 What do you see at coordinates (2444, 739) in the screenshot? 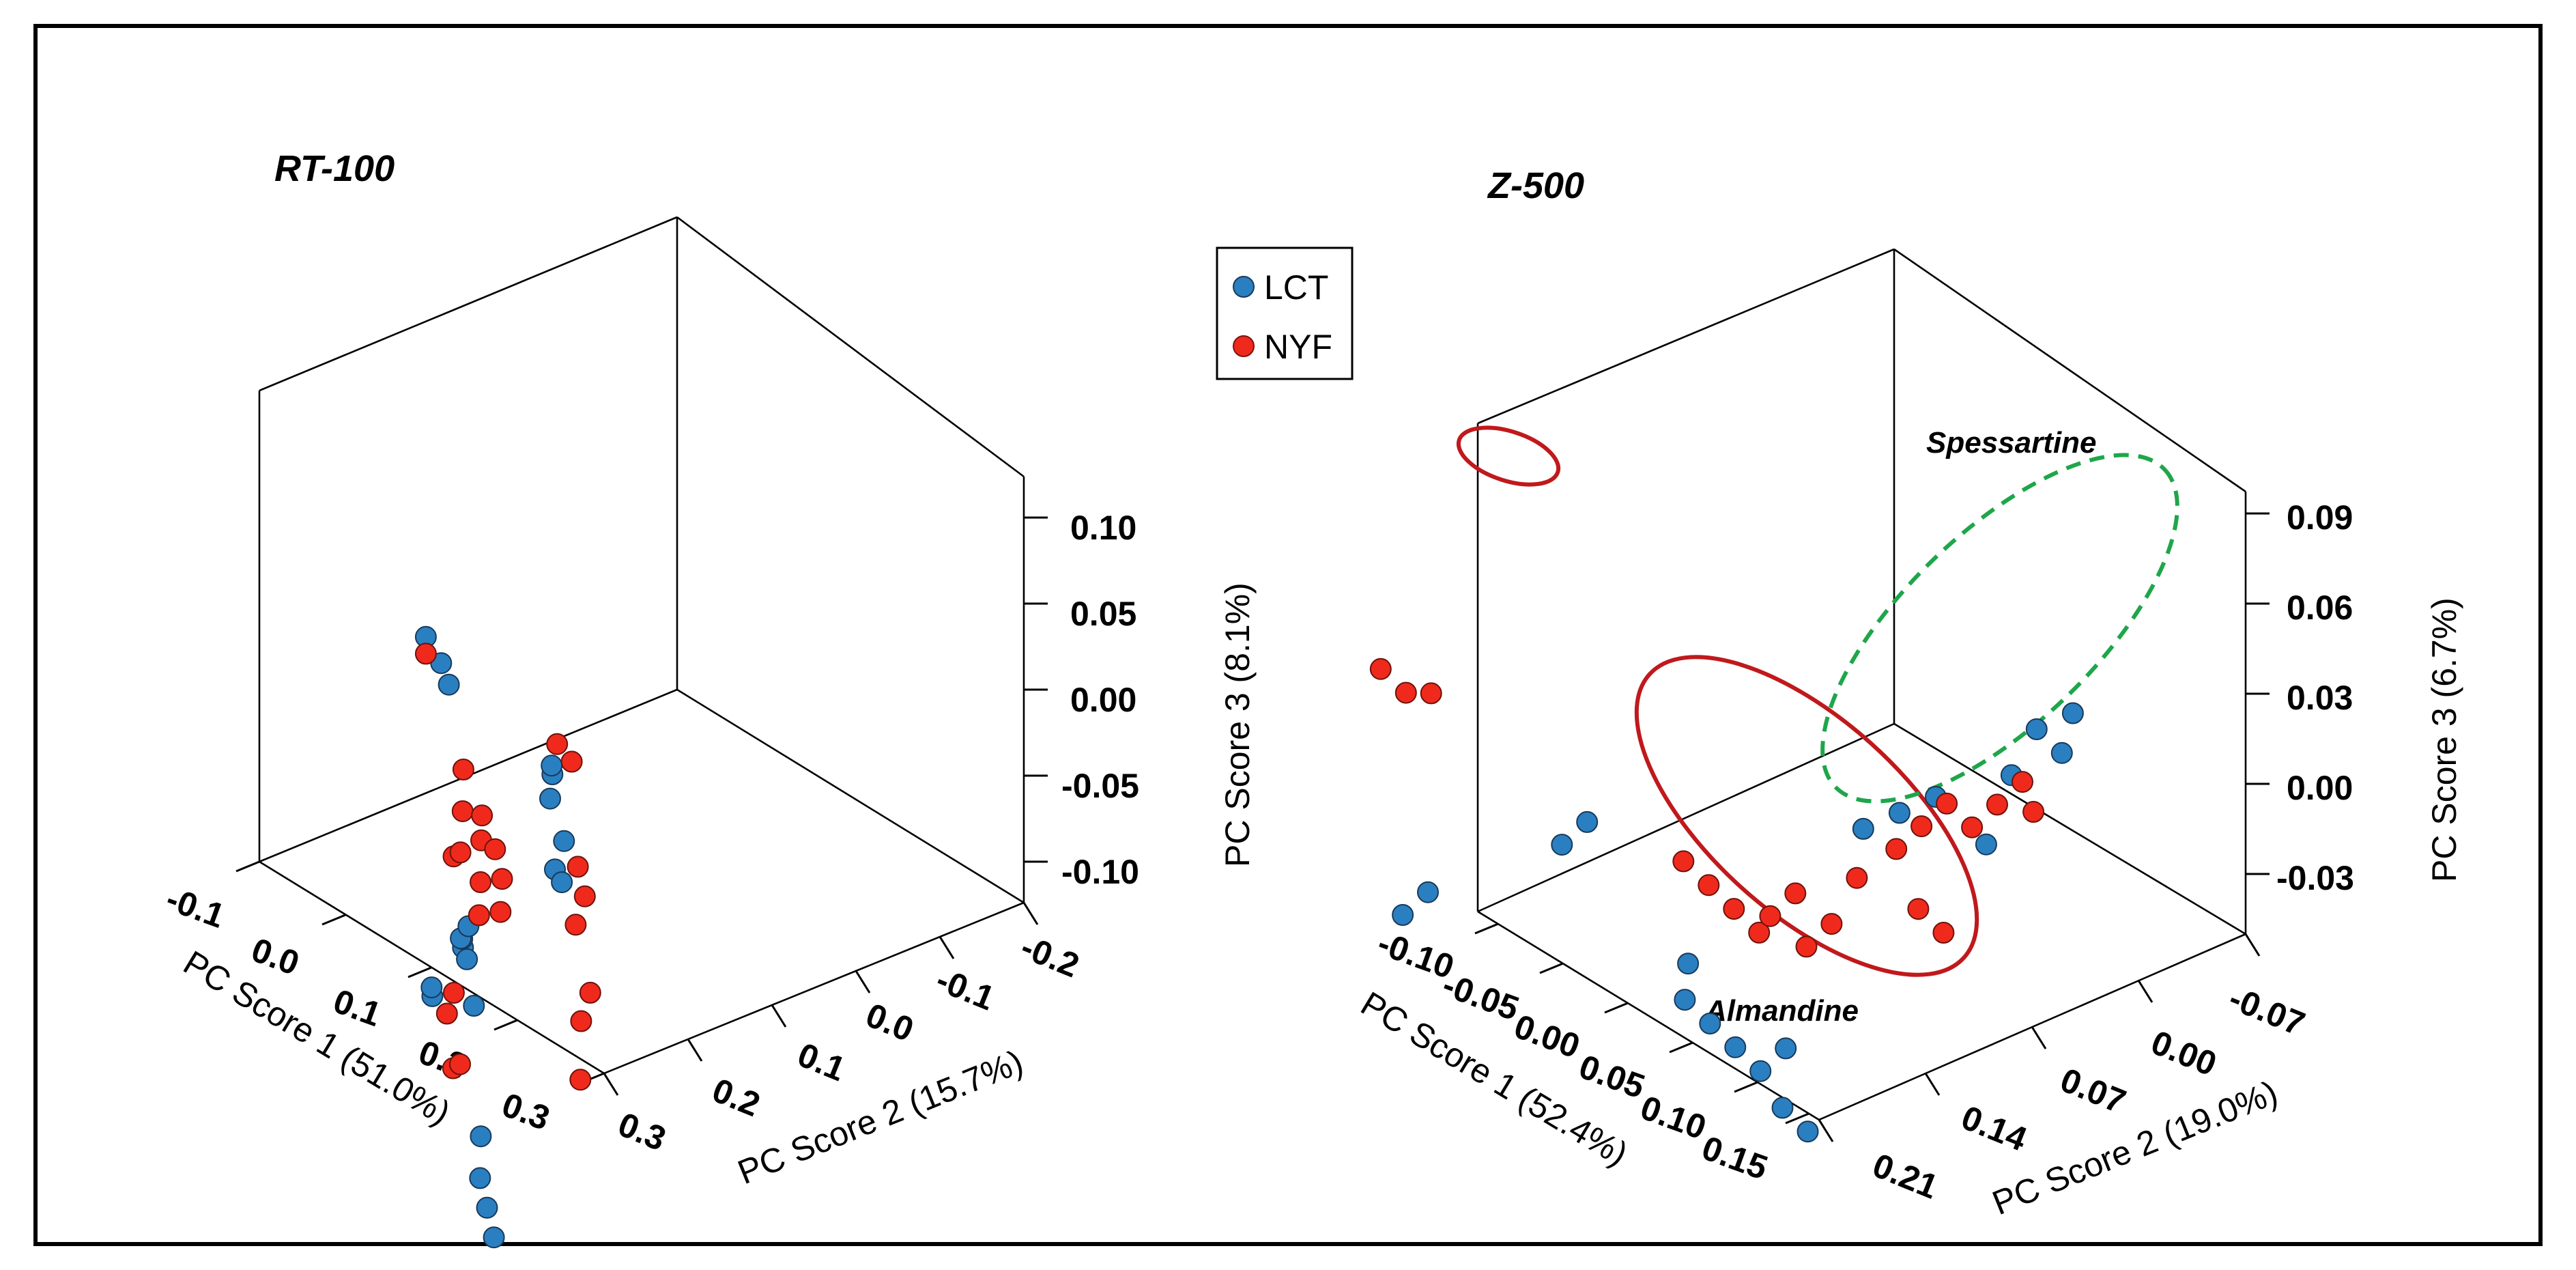
I see `z-axis-title-z500: PC Score 3 (6.7%)` at bounding box center [2444, 739].